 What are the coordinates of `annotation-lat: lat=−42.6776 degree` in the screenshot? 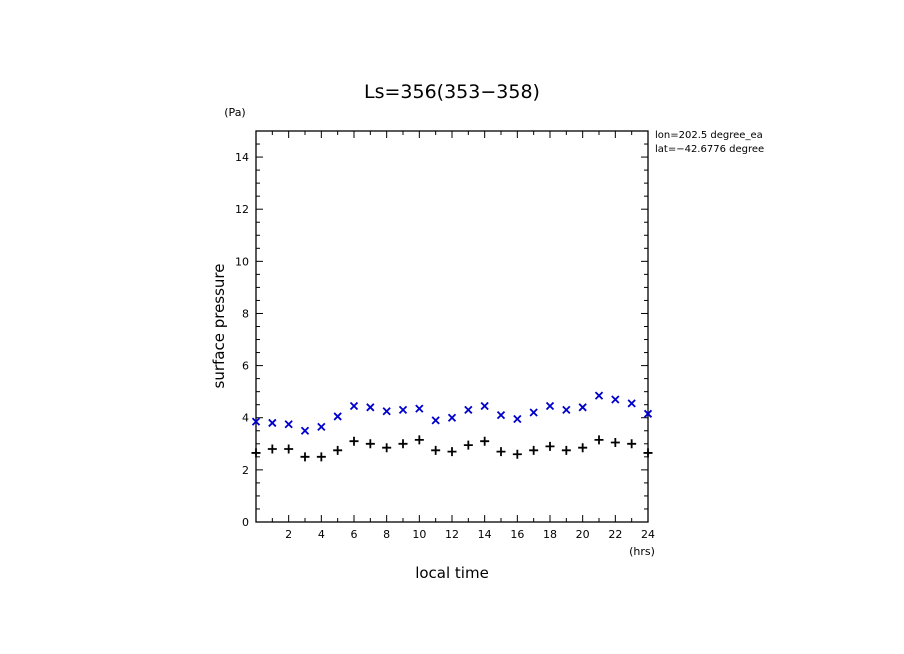 It's located at (709, 149).